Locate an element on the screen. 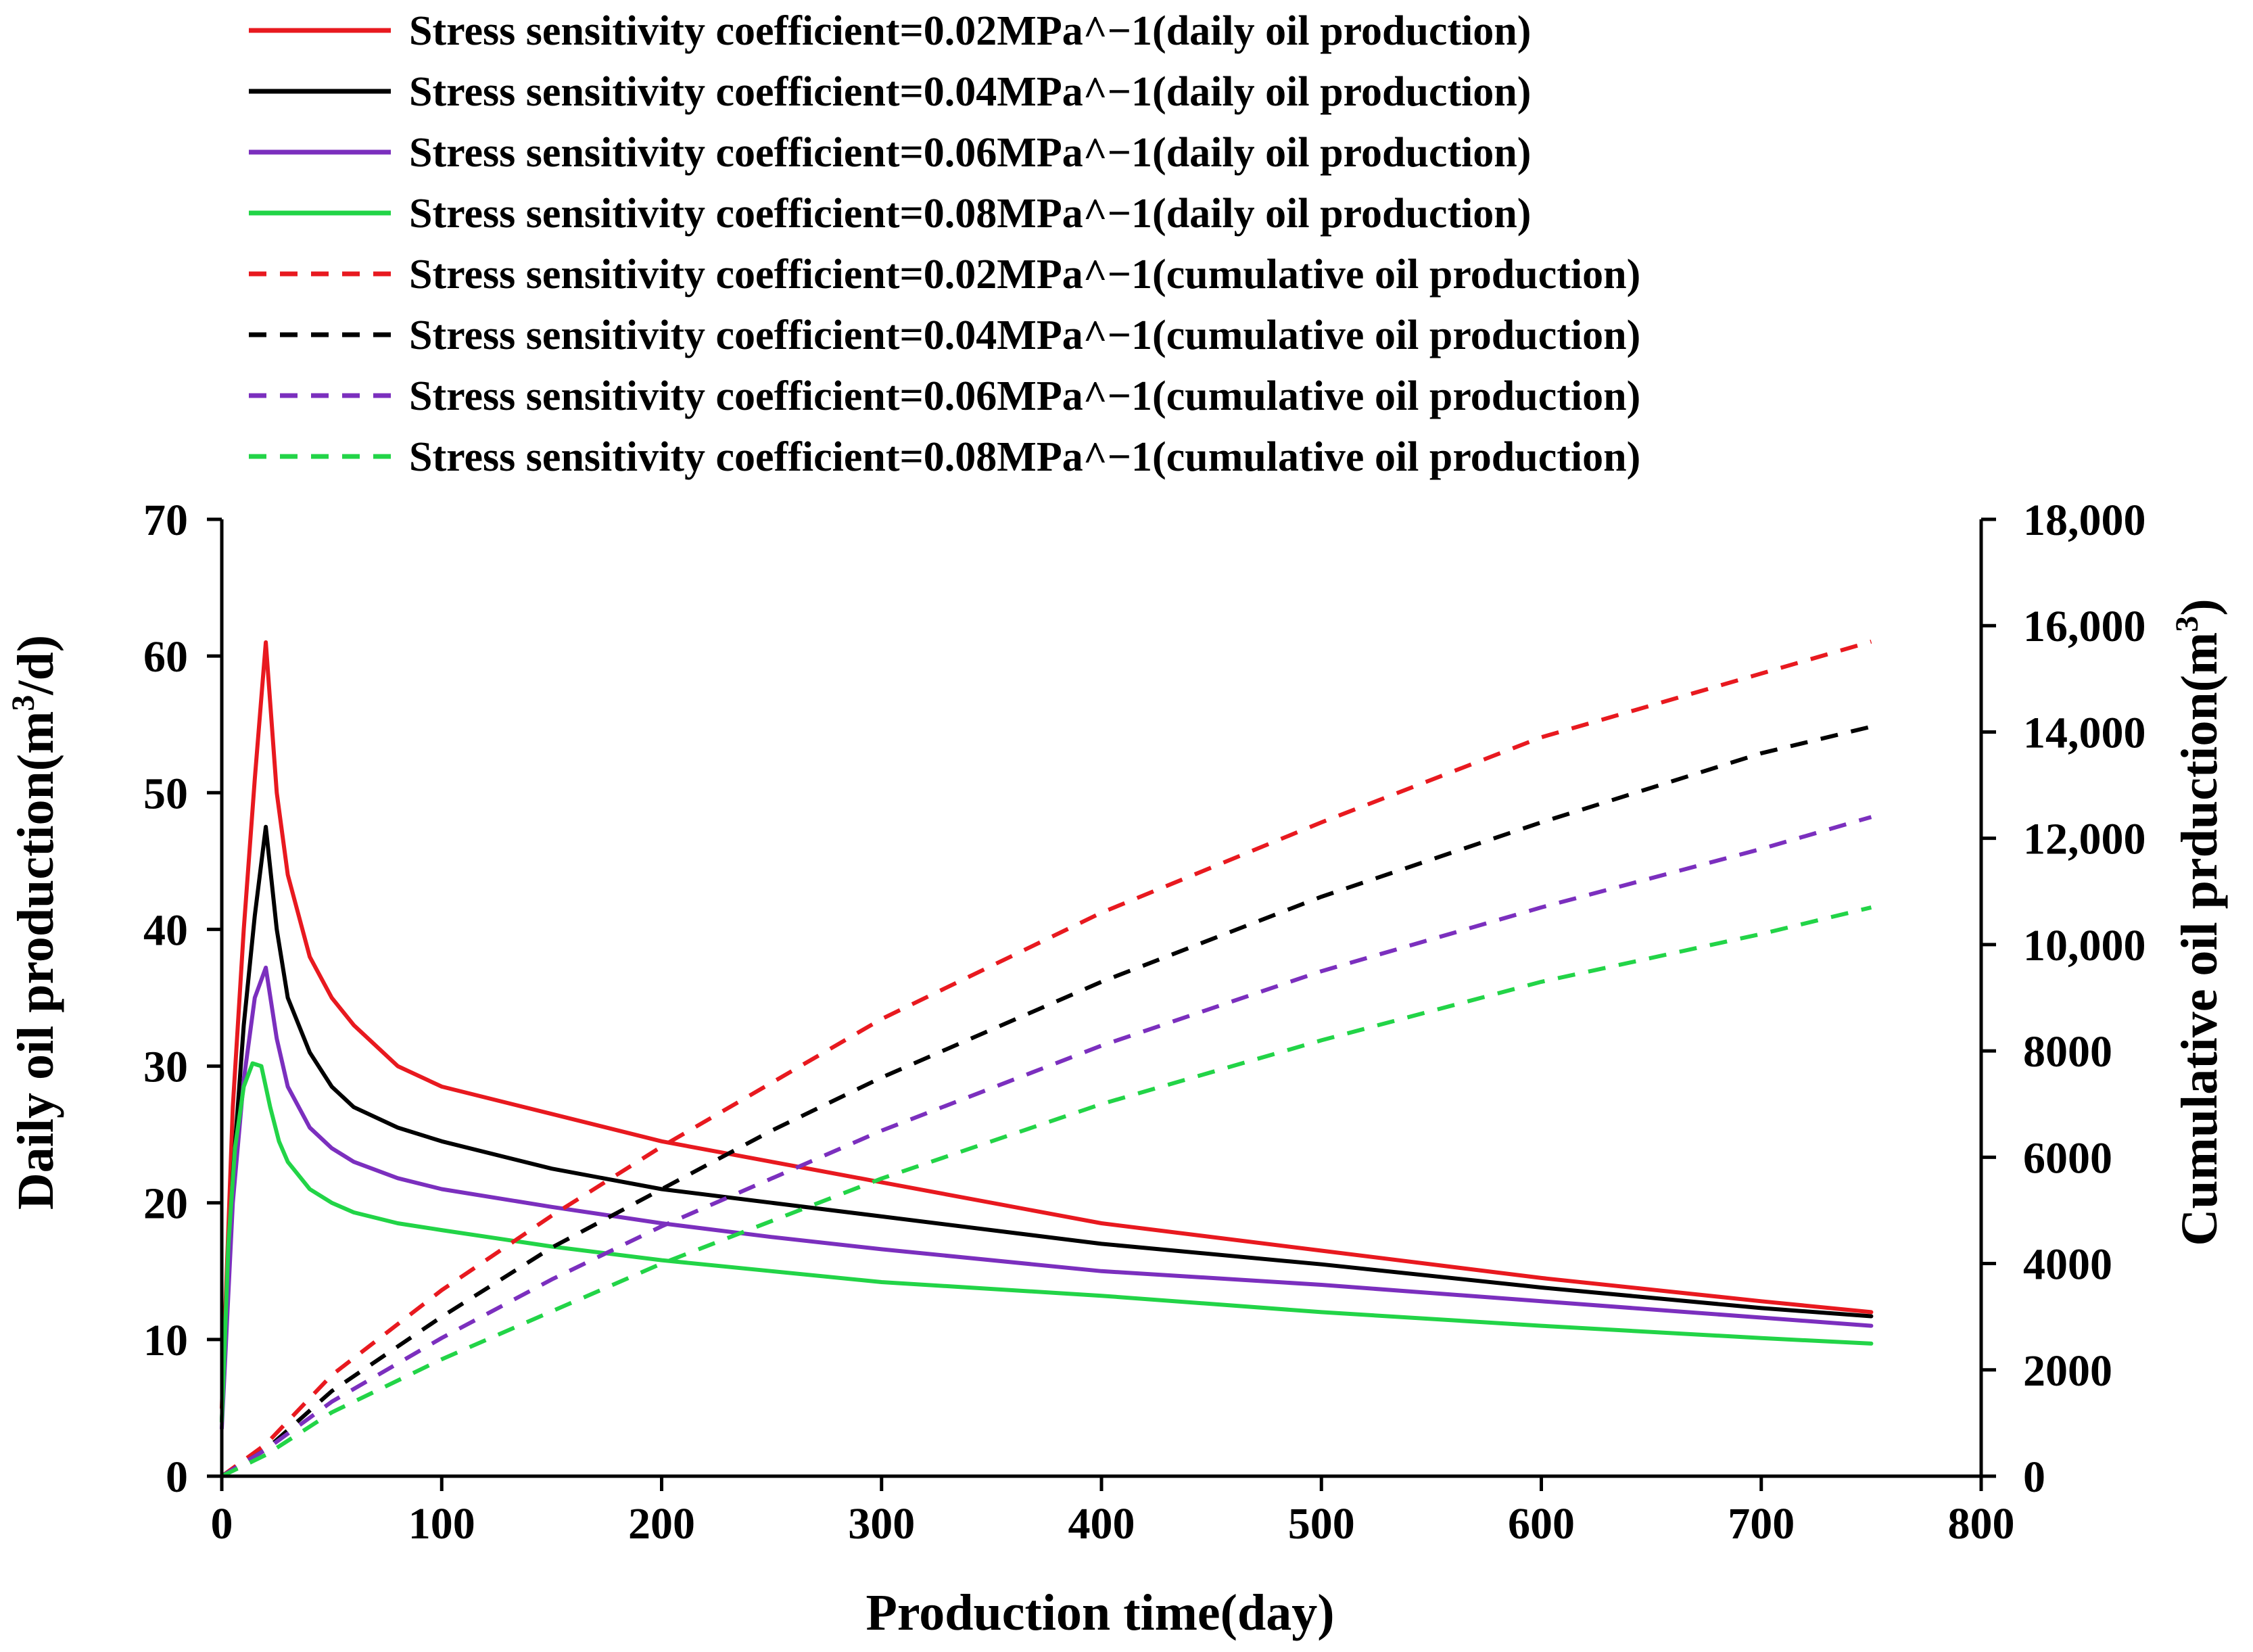  y-left-tick-label: 10 is located at coordinates (165, 1340).